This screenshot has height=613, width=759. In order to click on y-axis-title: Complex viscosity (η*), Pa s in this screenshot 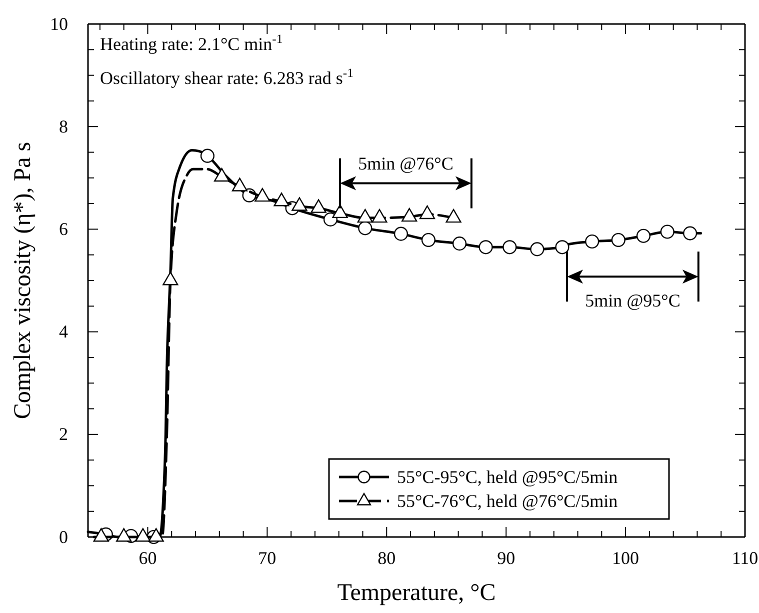, I will do `click(23, 281)`.